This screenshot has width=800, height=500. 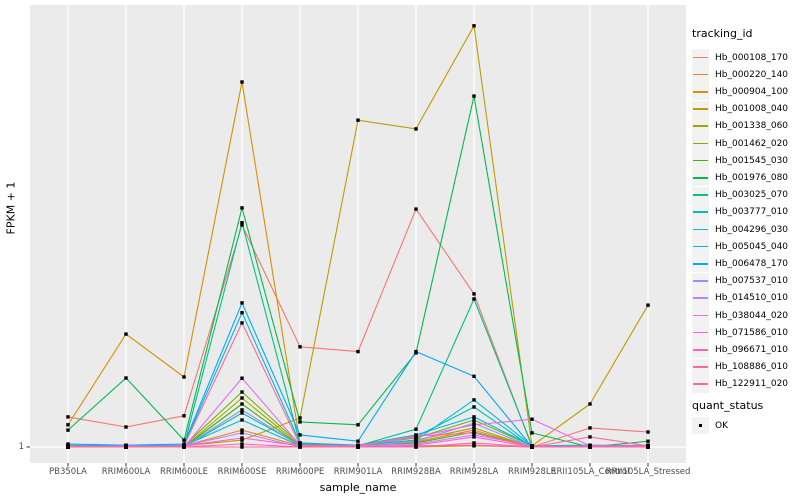 I want to click on legend-entry-label: Hb_096671_010, so click(x=752, y=349).